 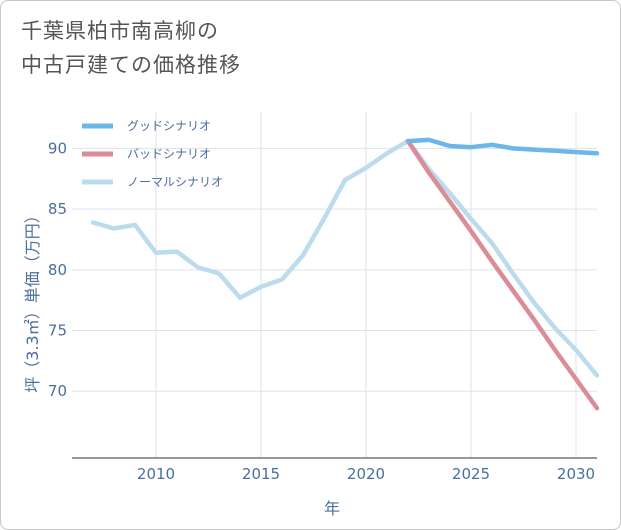 I want to click on chart-title-line-1: 千葉県柏市南高柳の, so click(x=120, y=31).